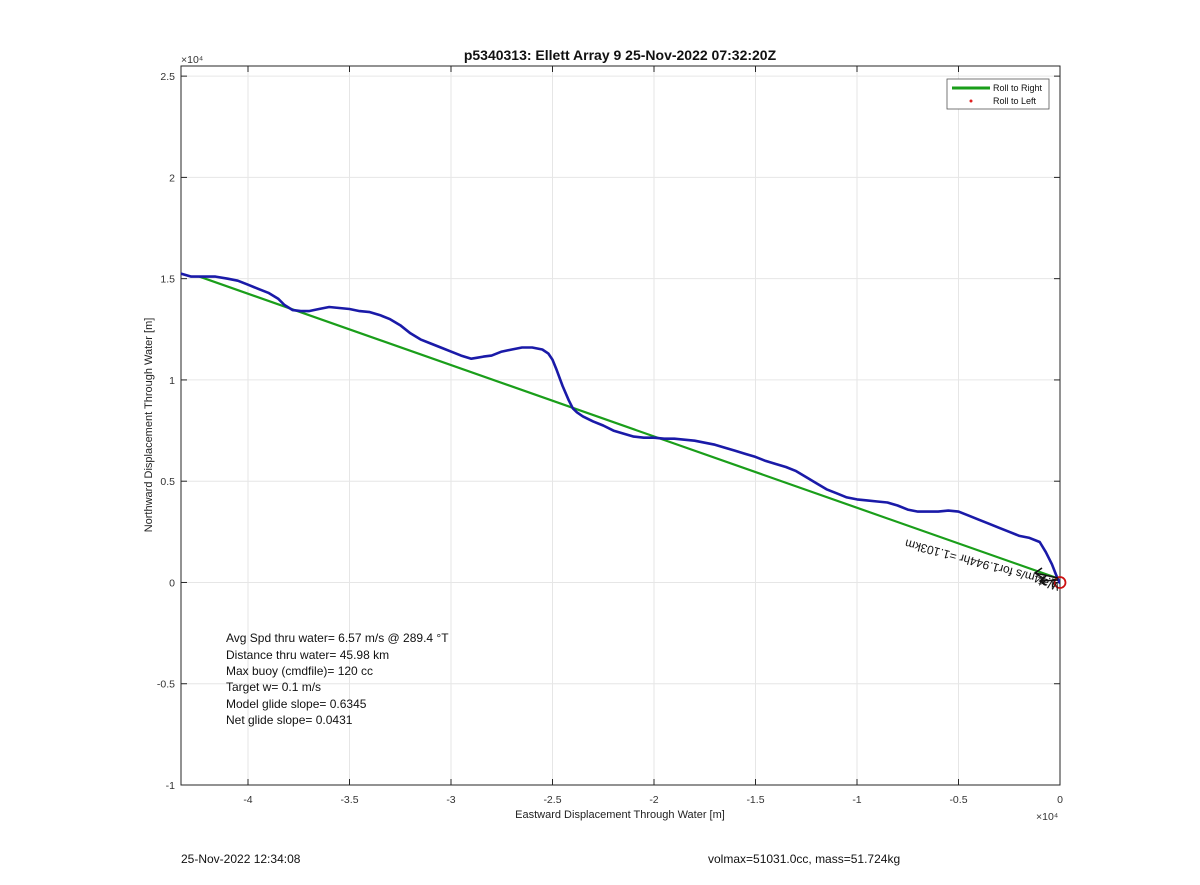 Image resolution: width=1200 pixels, height=885 pixels. What do you see at coordinates (296, 704) in the screenshot?
I see `annotation-line-model-glide: Model glide slope= 0.6345` at bounding box center [296, 704].